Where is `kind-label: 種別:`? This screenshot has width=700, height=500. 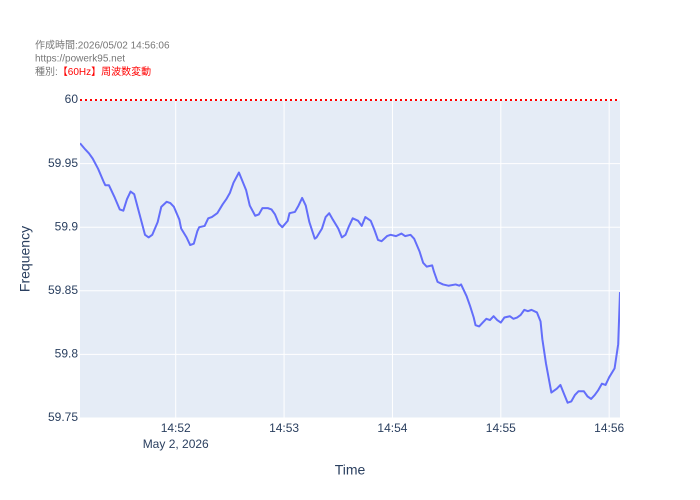 kind-label: 種別: is located at coordinates (46, 71).